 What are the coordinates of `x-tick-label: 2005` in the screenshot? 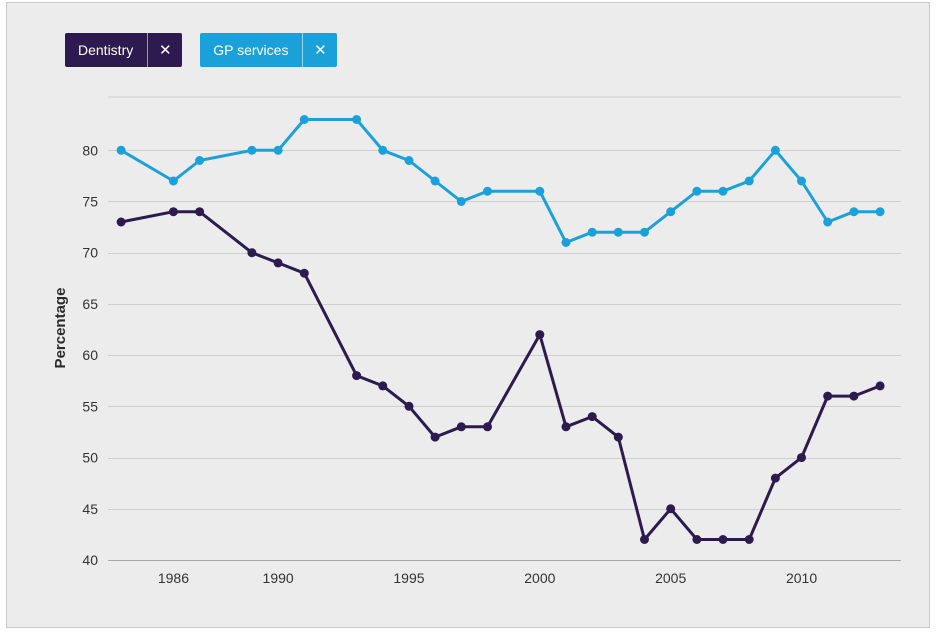 It's located at (670, 578).